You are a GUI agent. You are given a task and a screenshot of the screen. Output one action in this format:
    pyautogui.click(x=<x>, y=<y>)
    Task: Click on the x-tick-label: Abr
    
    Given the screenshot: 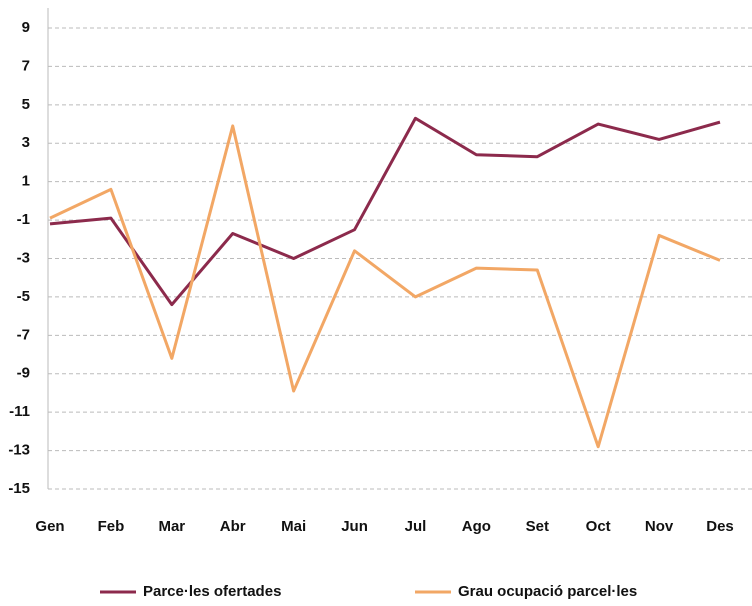 What is the action you would take?
    pyautogui.click(x=233, y=526)
    